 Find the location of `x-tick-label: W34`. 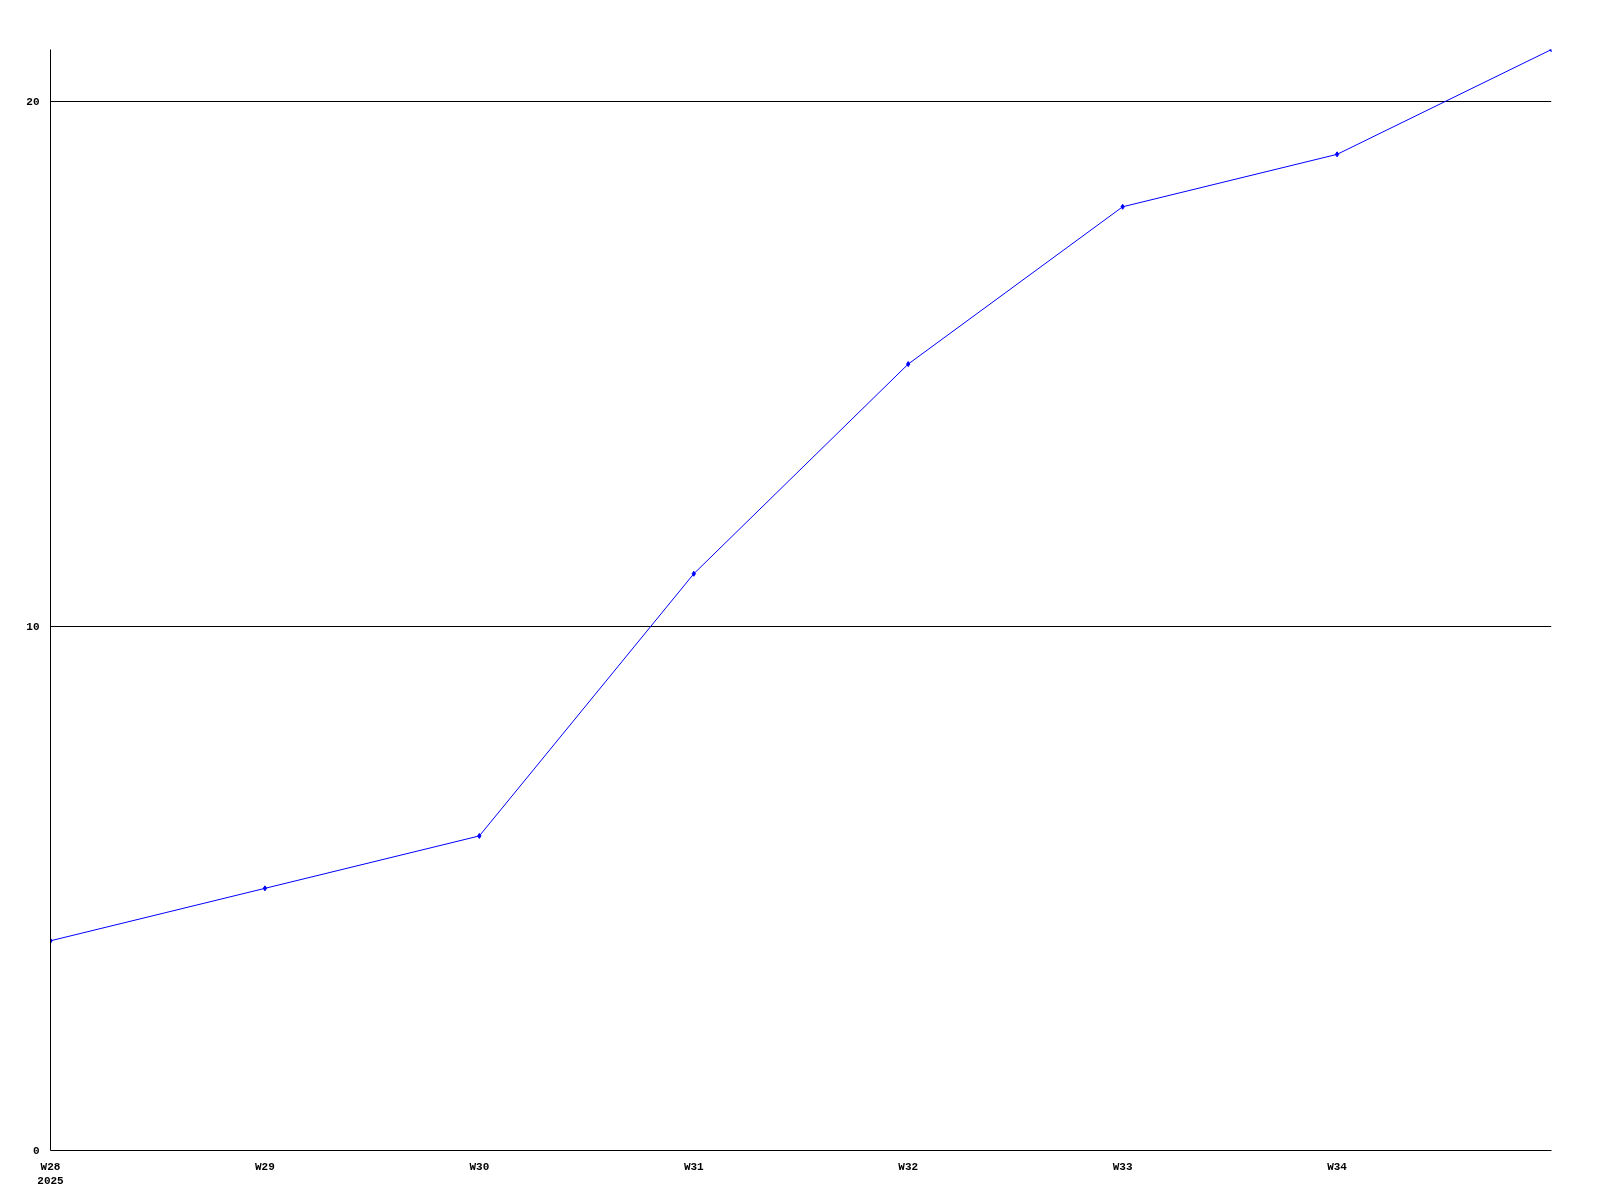

x-tick-label: W34 is located at coordinates (1337, 1166).